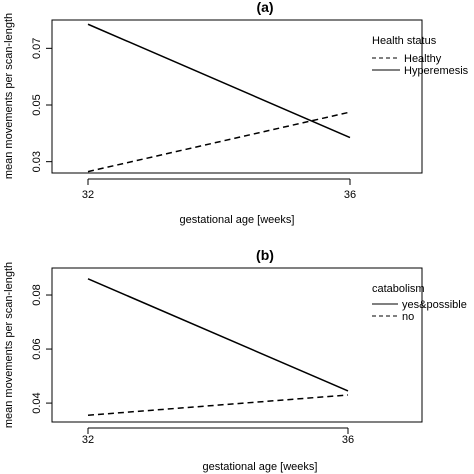 This screenshot has height=474, width=474. What do you see at coordinates (434, 305) in the screenshot?
I see `panel-b-legend-entry-0: yes&possible` at bounding box center [434, 305].